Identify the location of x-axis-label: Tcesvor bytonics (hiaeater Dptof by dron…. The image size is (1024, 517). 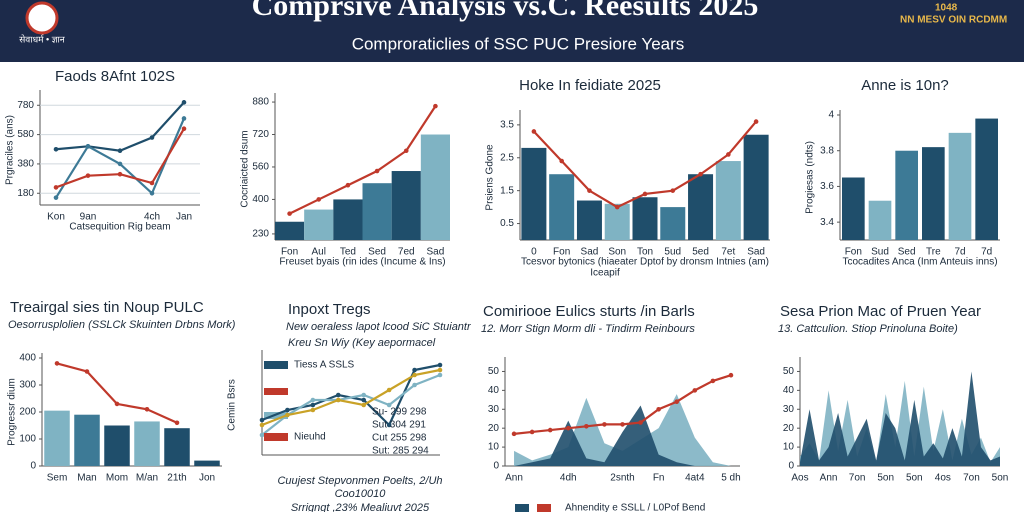
(645, 262).